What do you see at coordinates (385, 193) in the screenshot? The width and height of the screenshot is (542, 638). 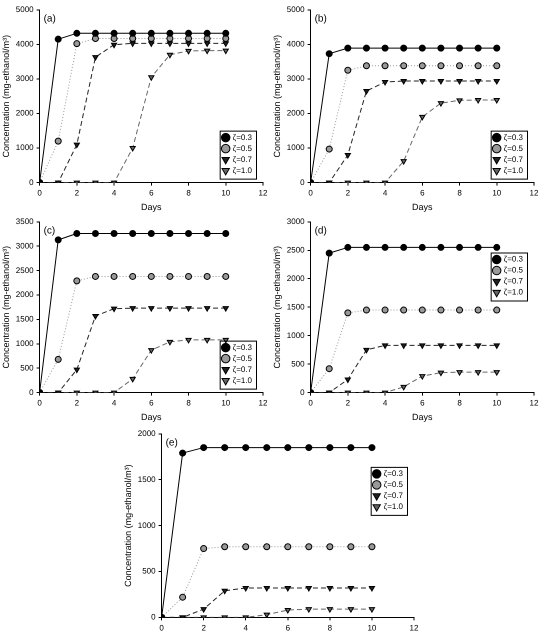 I see `x-tick-label: 4` at bounding box center [385, 193].